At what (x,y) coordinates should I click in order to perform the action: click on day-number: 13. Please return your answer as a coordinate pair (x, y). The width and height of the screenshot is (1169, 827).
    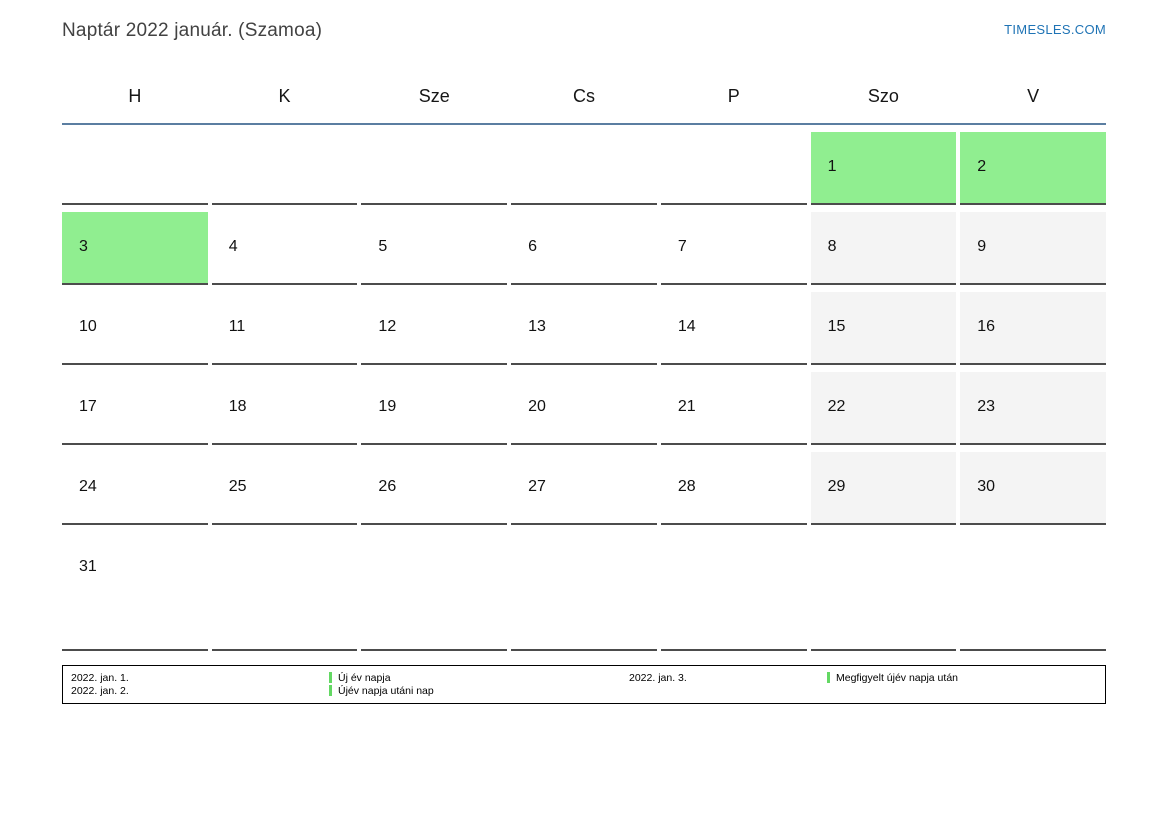
    Looking at the image, I should click on (537, 326).